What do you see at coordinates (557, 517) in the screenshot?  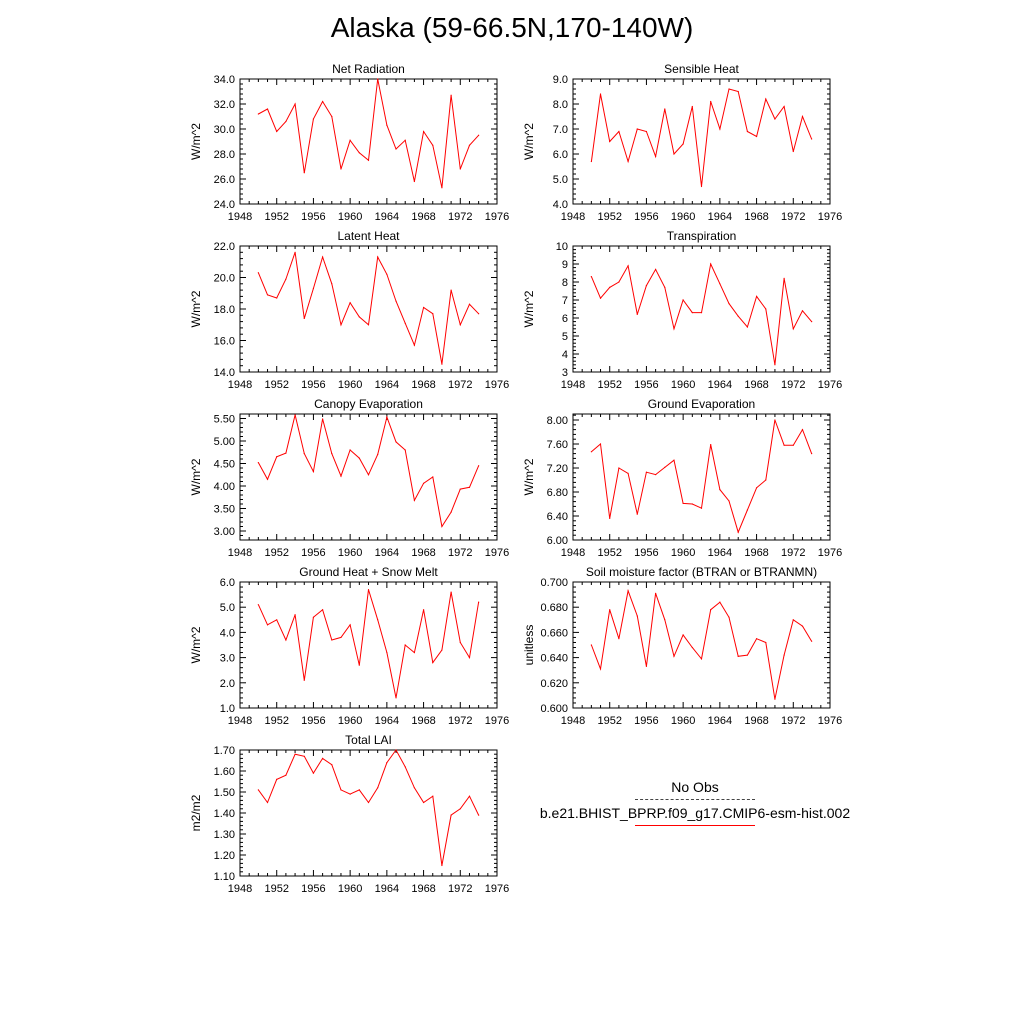 I see `y-tick-label: 6.40` at bounding box center [557, 517].